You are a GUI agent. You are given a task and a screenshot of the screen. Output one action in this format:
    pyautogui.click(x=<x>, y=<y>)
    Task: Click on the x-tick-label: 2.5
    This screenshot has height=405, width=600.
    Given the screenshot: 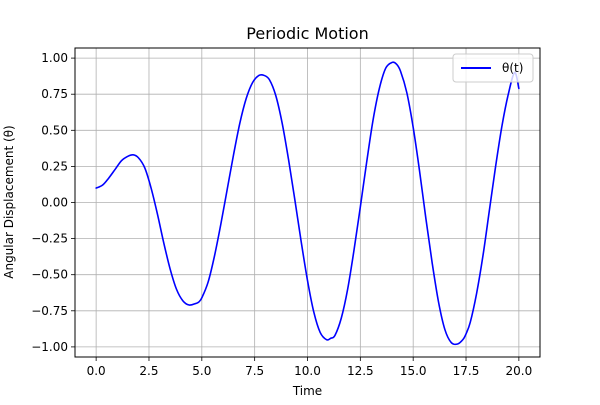 What is the action you would take?
    pyautogui.click(x=148, y=371)
    